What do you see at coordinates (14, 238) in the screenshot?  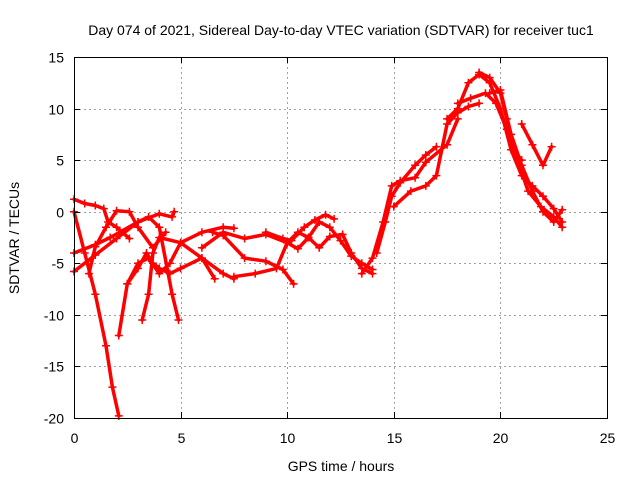 I see `y-axis-label: SDTVAR / TECUs` at bounding box center [14, 238].